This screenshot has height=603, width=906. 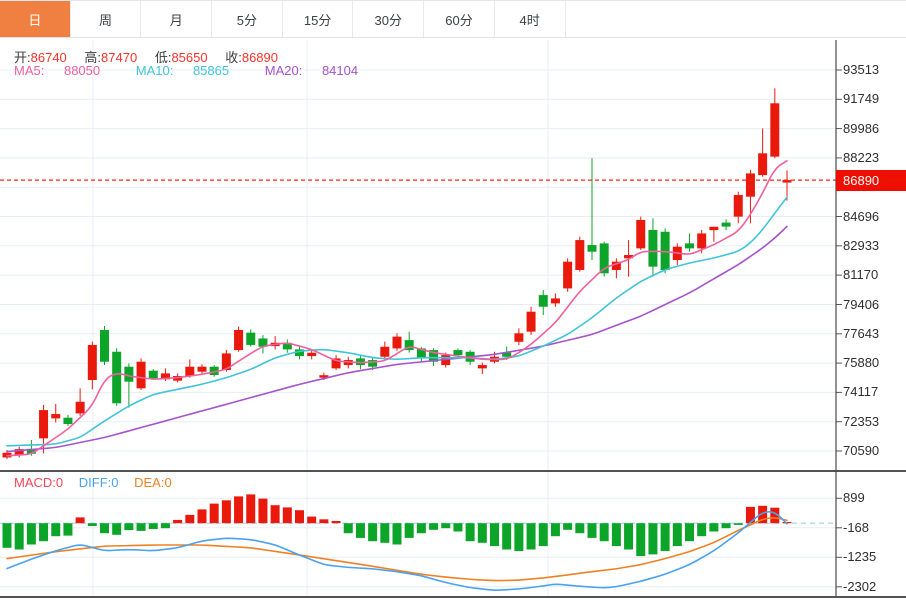 I want to click on macd-legend: MACD:0 DIFF:0 DEA:0, so click(x=99, y=482).